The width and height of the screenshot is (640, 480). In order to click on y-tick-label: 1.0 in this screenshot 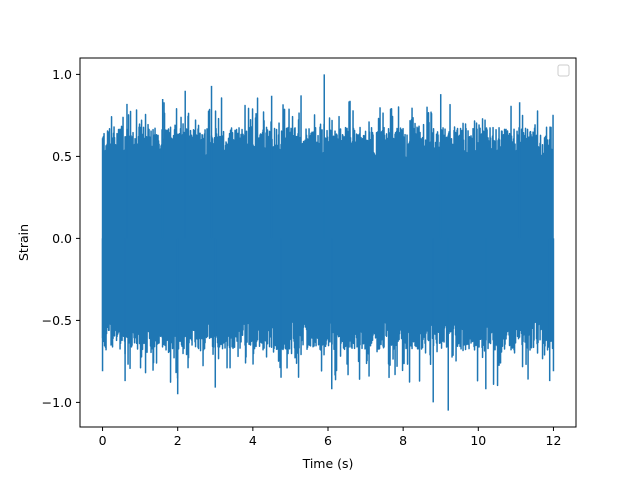, I will do `click(62, 74)`.